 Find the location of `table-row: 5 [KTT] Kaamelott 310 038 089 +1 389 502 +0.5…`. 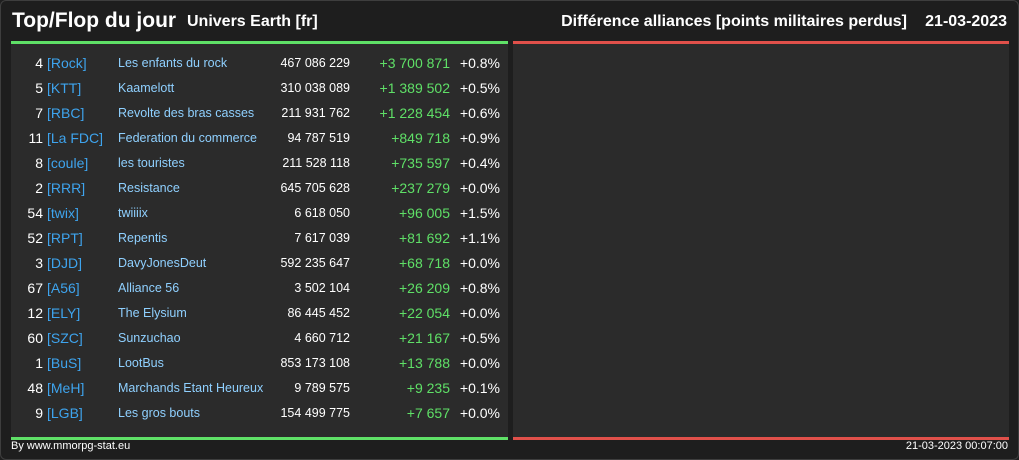

table-row: 5 [KTT] Kaamelott 310 038 089 +1 389 502 +0.5… is located at coordinates (259, 88).